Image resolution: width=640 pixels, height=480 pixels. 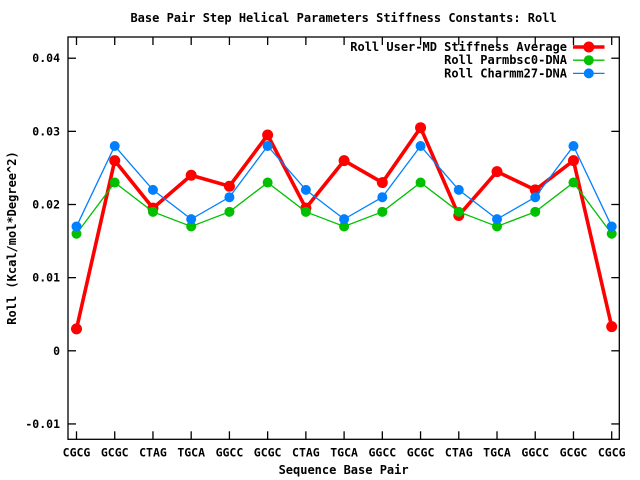 I want to click on legend-entry: Roll Parmbsc0-DNA, so click(x=524, y=60).